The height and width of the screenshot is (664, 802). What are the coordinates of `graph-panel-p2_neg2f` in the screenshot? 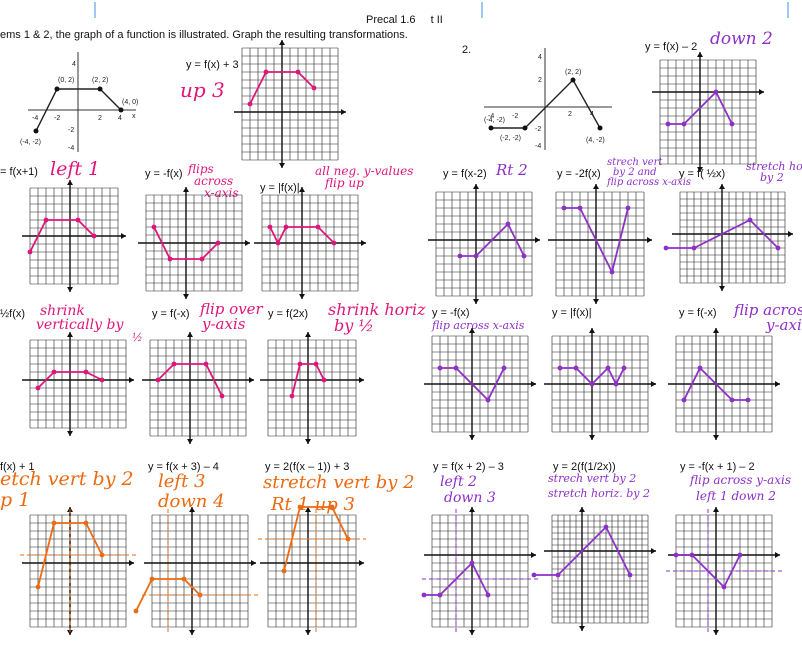 It's located at (600, 244).